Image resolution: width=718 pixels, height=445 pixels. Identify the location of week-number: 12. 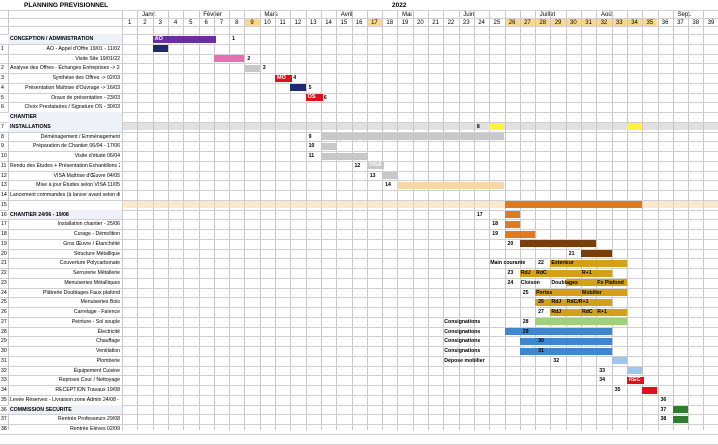
(298, 23).